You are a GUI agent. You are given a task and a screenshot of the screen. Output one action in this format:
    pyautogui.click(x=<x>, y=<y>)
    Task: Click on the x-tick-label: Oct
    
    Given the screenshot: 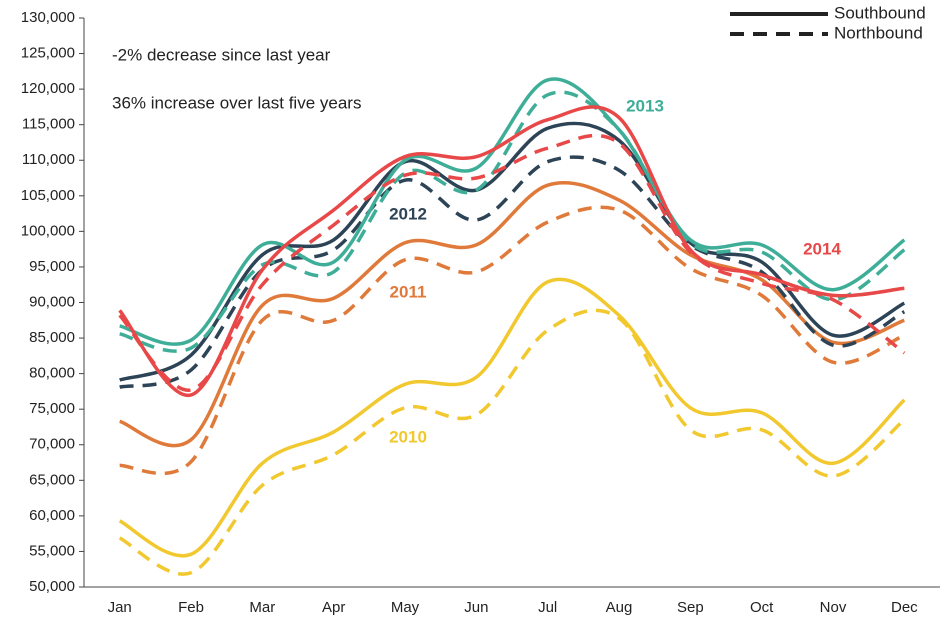 What is the action you would take?
    pyautogui.click(x=762, y=607)
    